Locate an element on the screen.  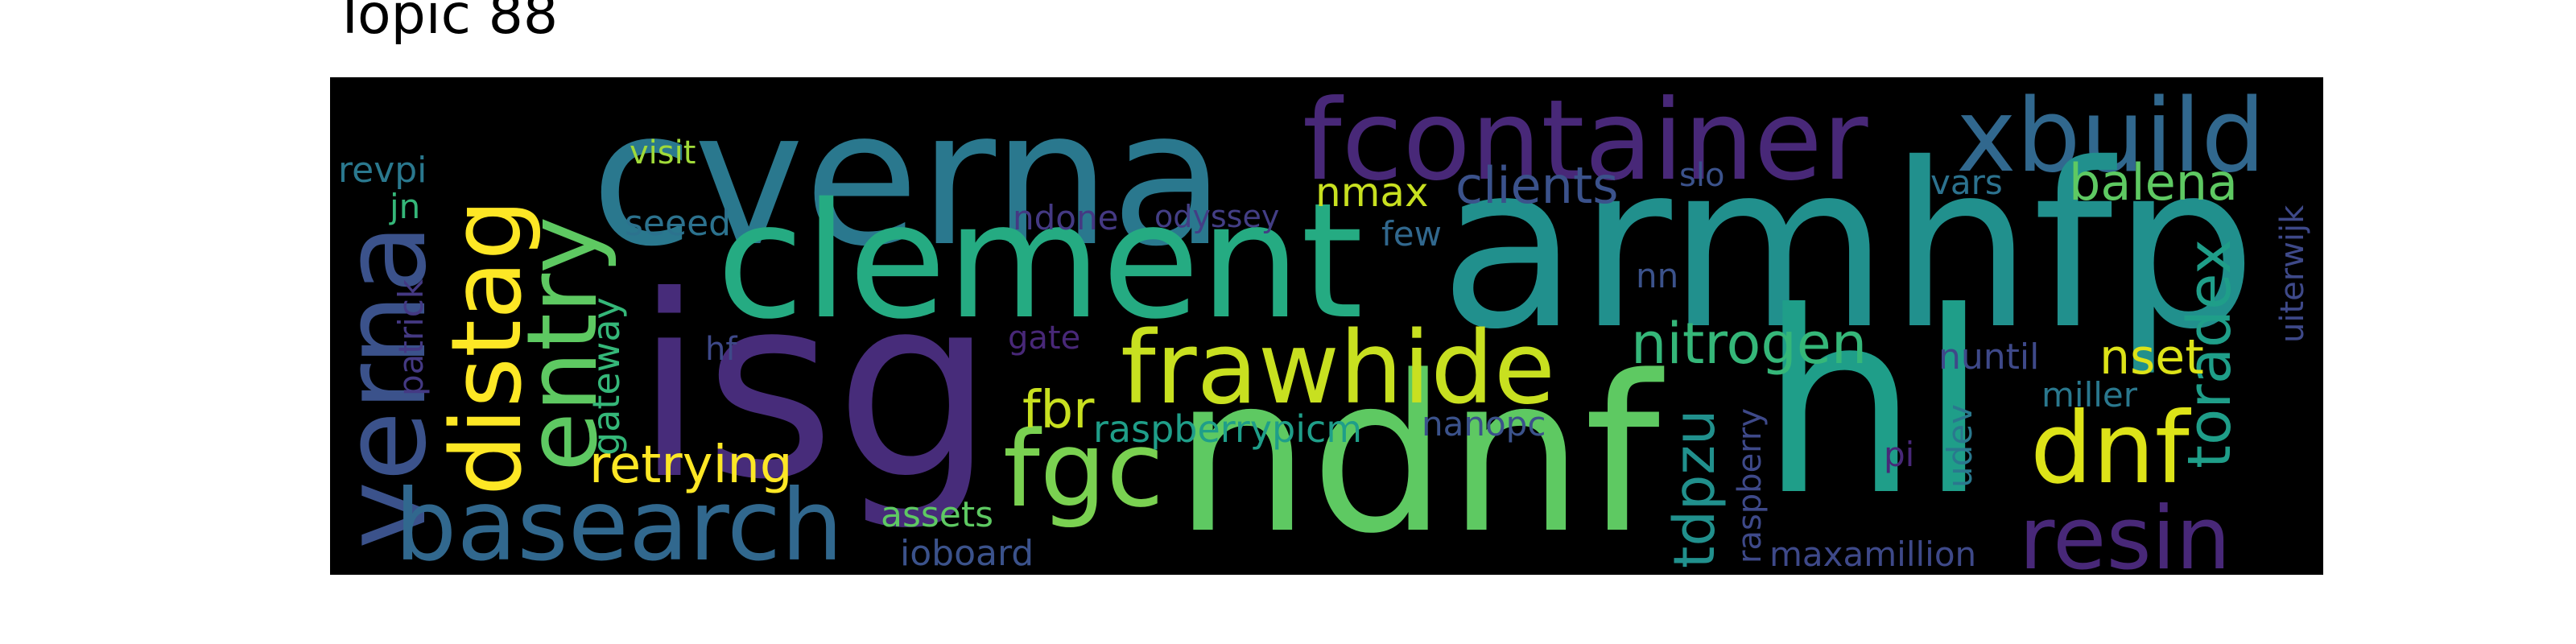
word-cverna: cverna is located at coordinates (908, 182).